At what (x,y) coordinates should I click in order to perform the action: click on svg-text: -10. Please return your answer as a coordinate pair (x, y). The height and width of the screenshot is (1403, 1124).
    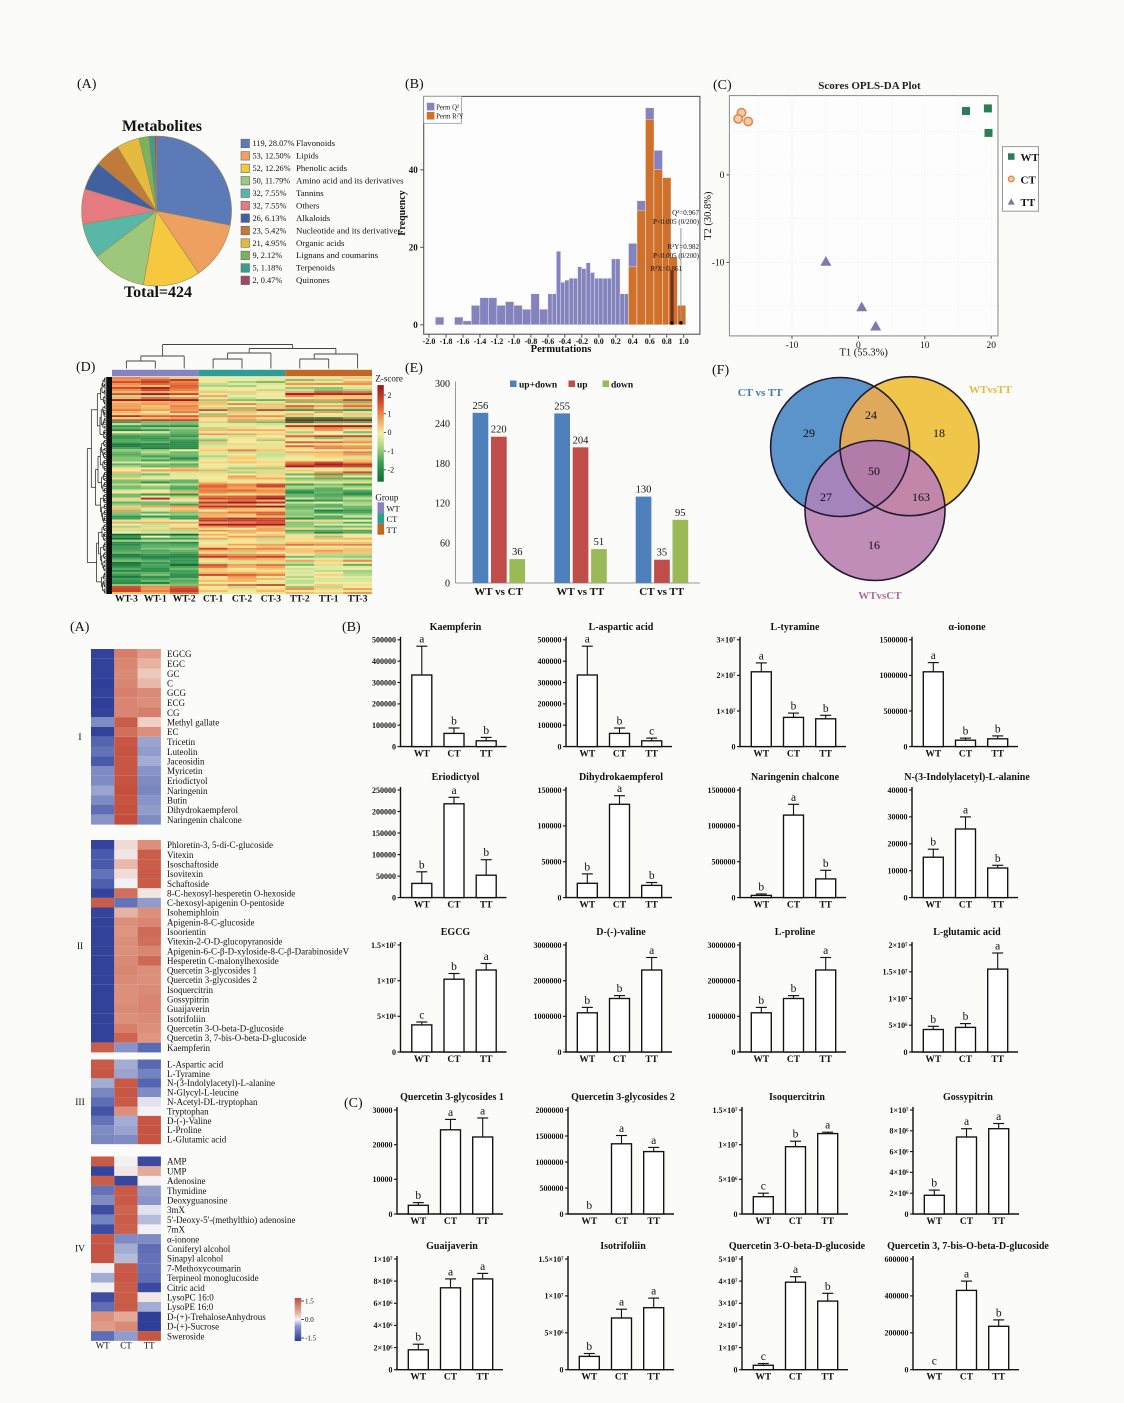
    Looking at the image, I should click on (718, 263).